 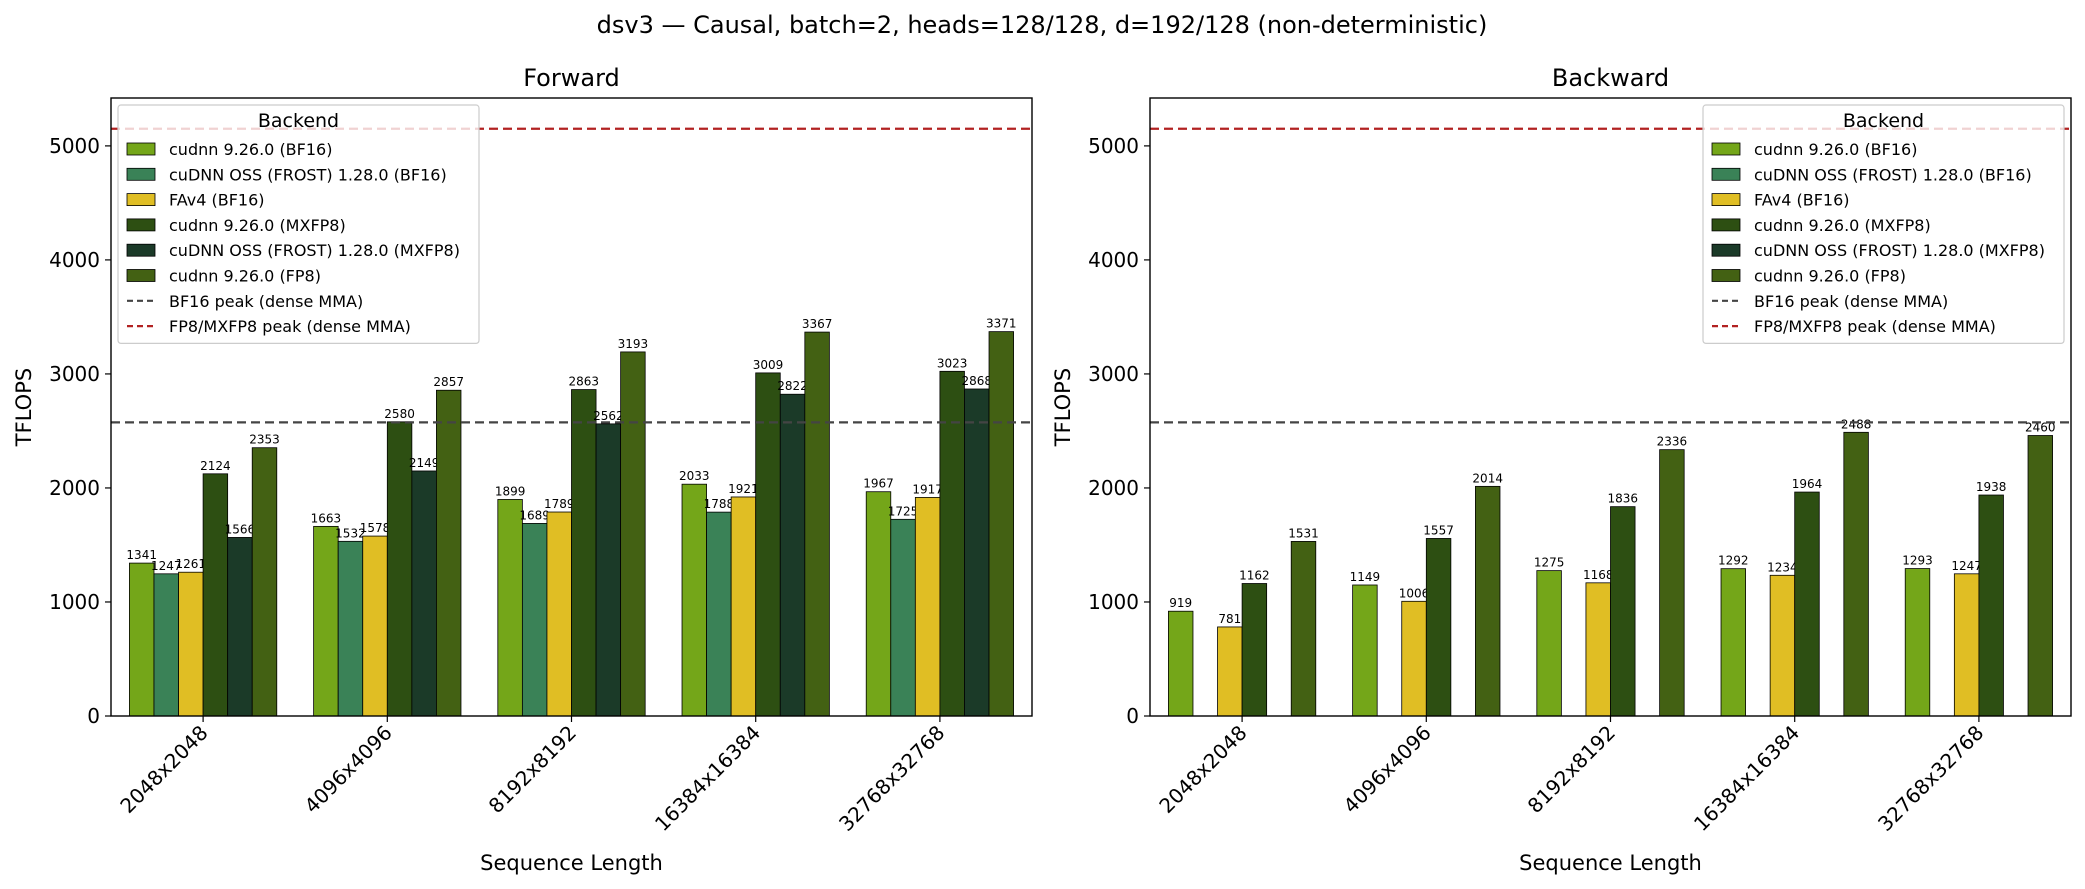 I want to click on data-label: 2863, so click(x=584, y=382).